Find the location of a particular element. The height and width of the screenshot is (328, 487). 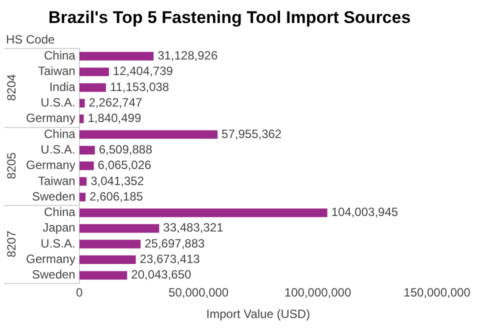

data-label: 2,262,747 is located at coordinates (115, 103).